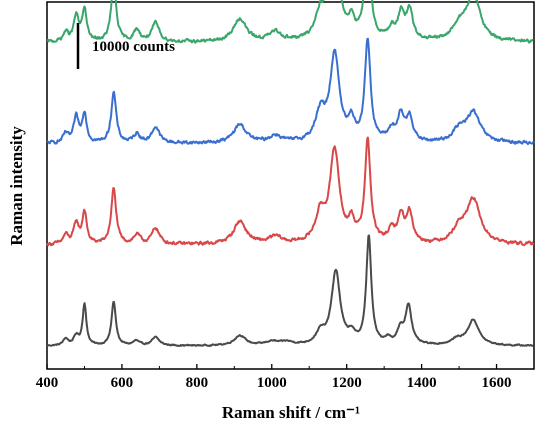  I want to click on x-tick-label: 800, so click(197, 383).